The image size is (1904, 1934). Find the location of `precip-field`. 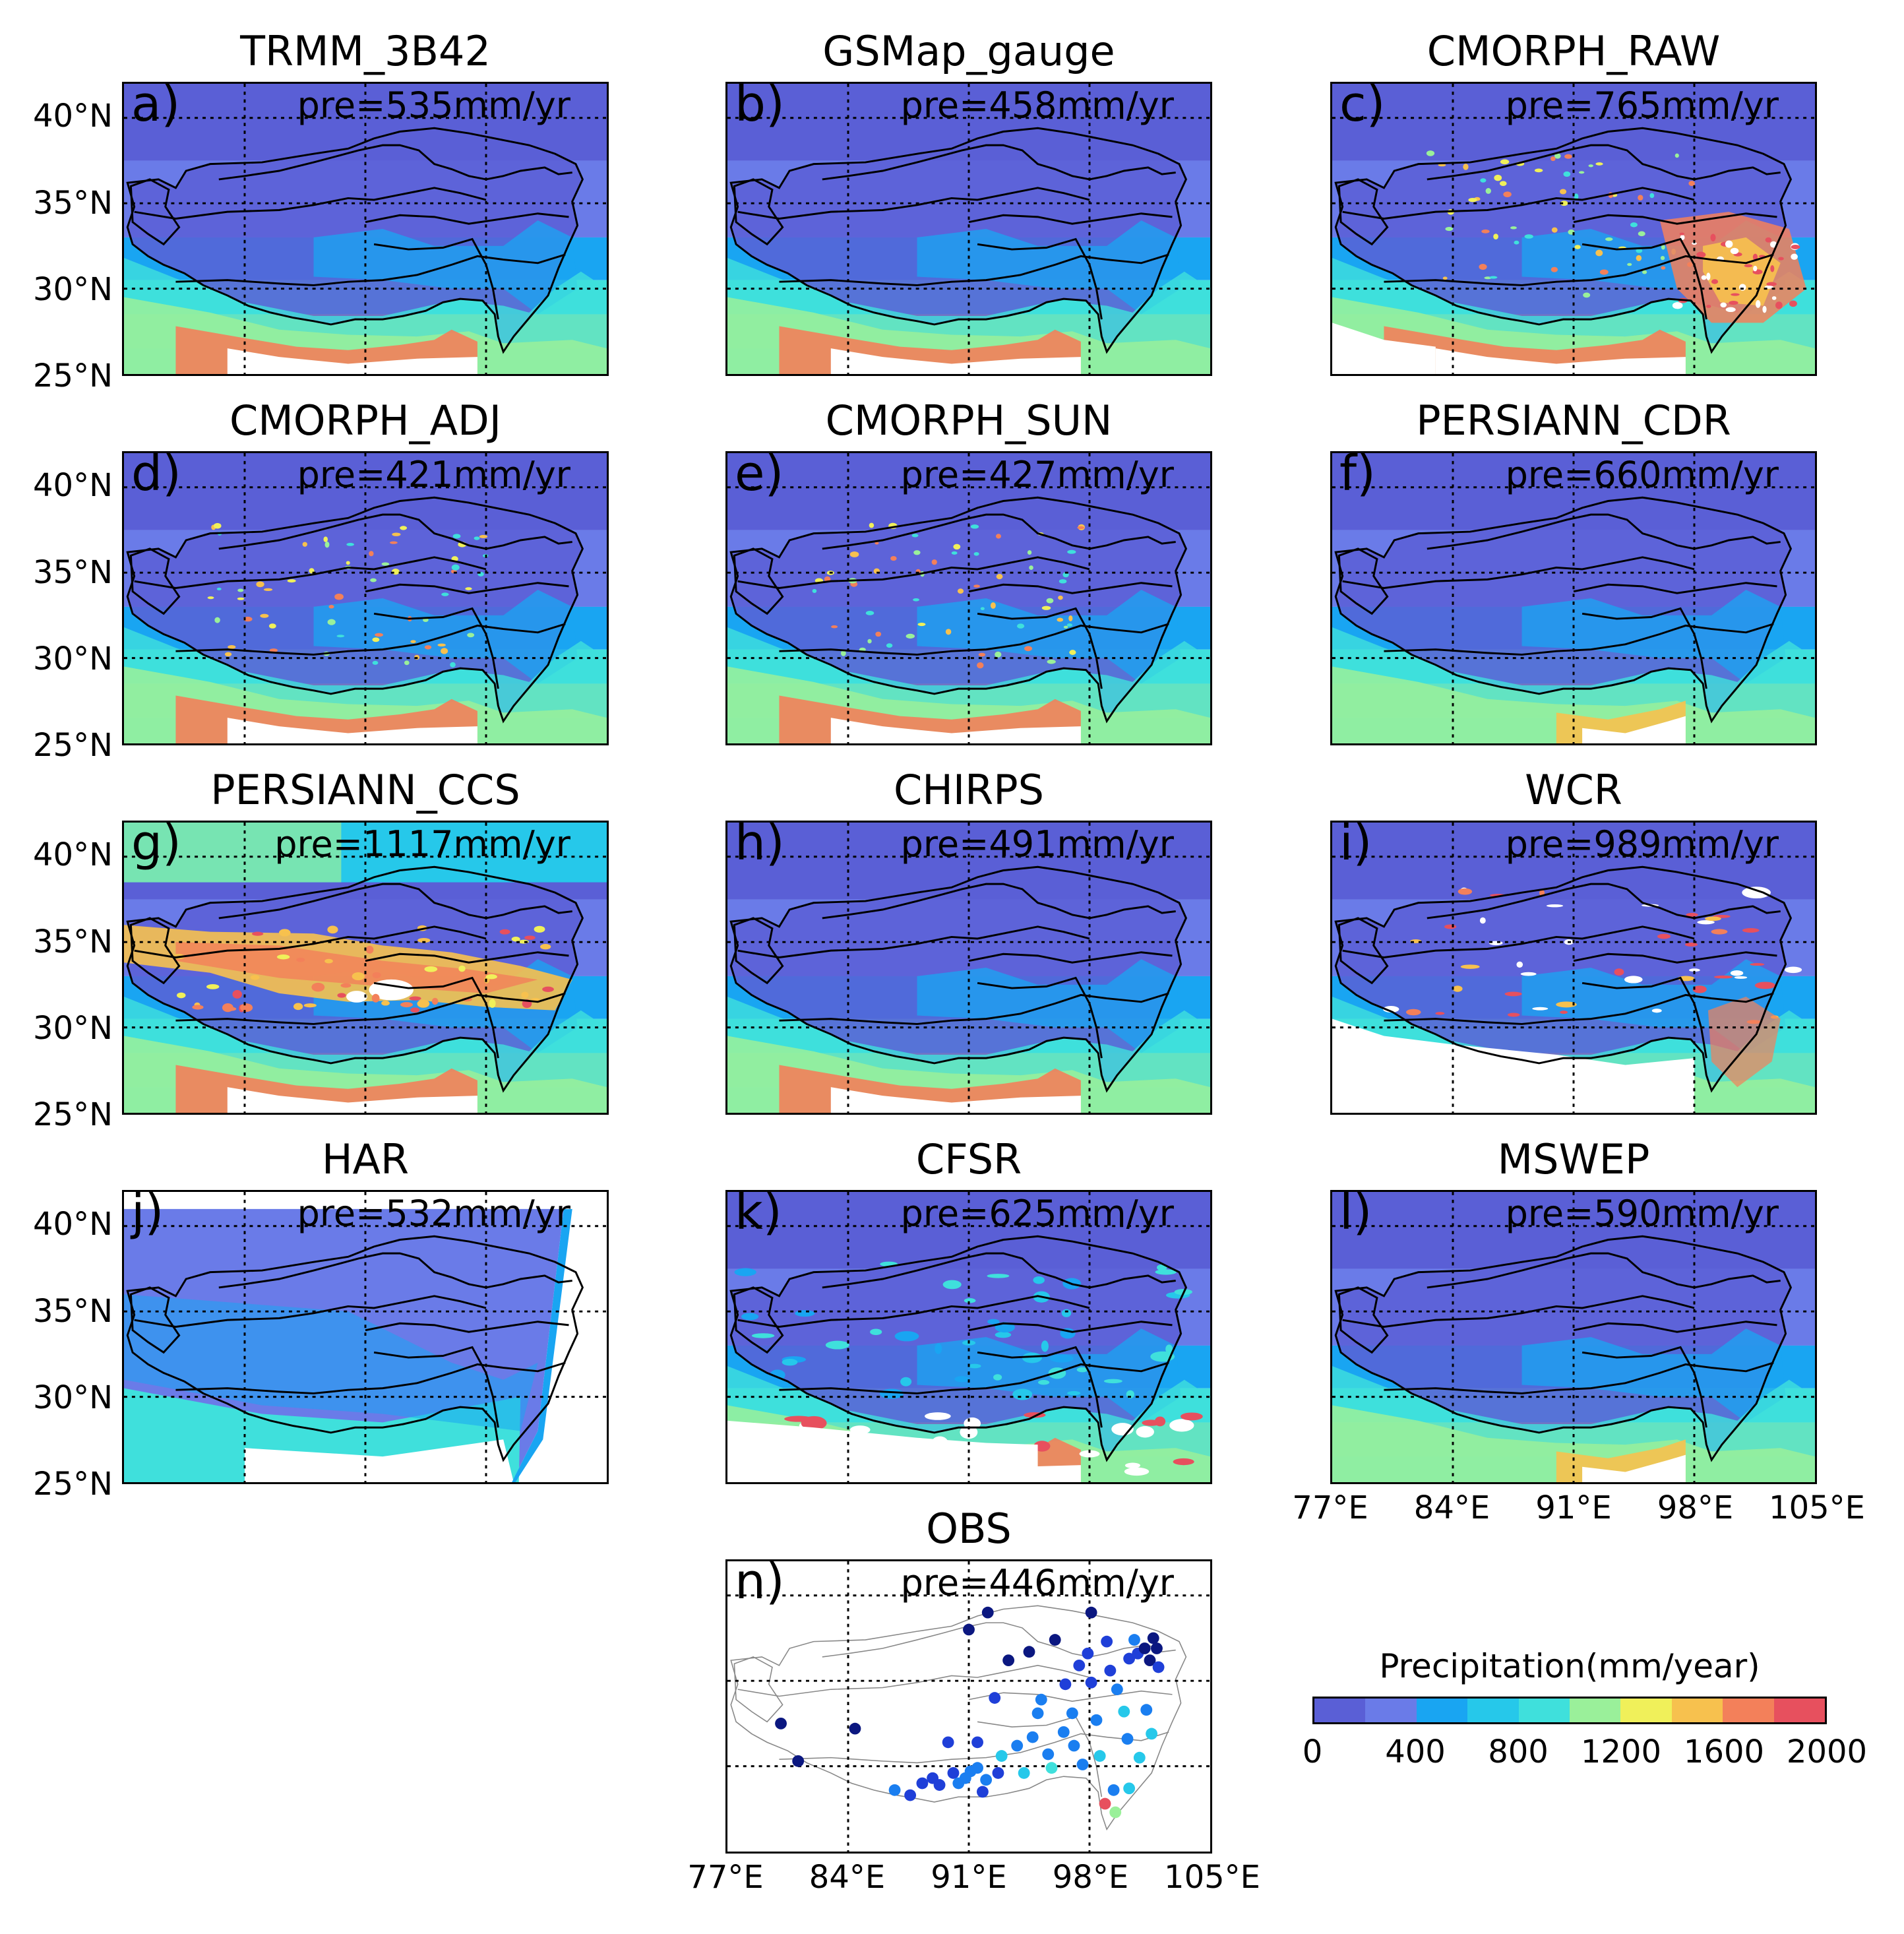

precip-field is located at coordinates (968, 968).